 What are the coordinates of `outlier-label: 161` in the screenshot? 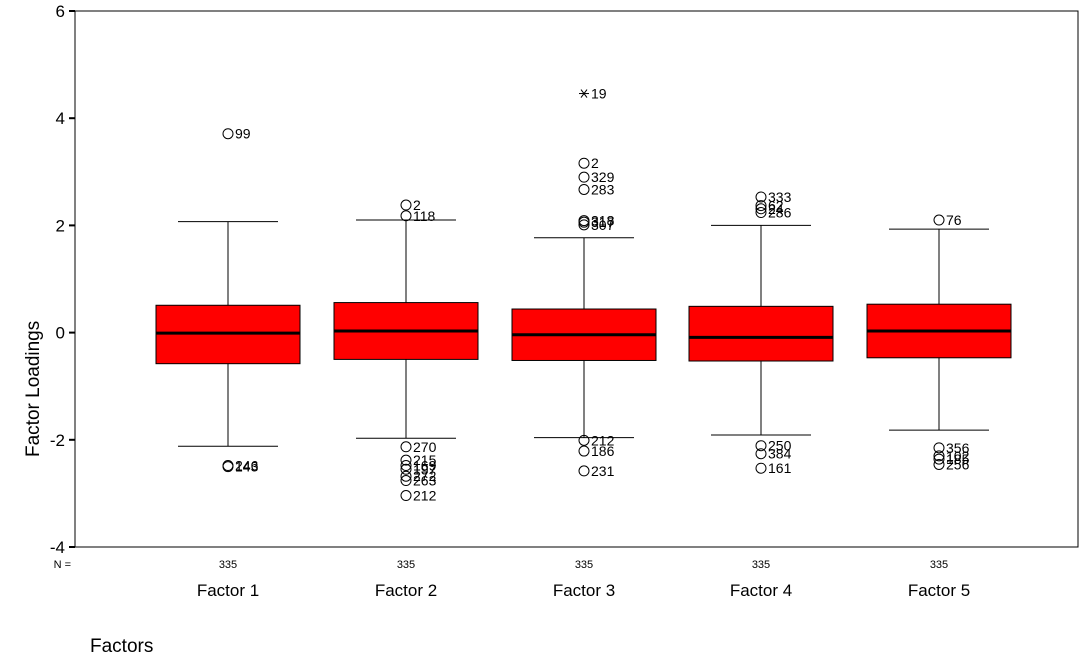 It's located at (780, 468).